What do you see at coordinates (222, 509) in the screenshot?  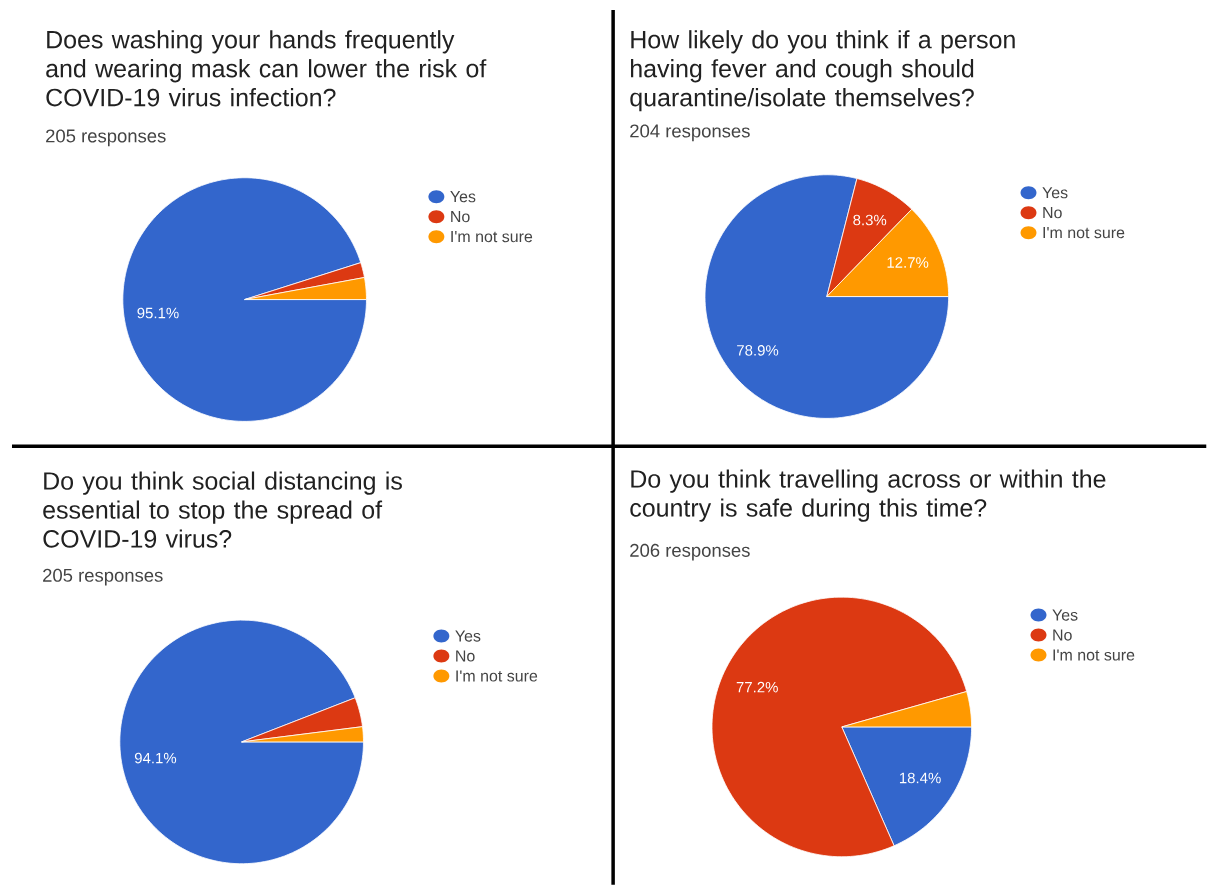 I see `chart-title: Do you think social distancing is essential to stop the spread of COVID-19 virus?` at bounding box center [222, 509].